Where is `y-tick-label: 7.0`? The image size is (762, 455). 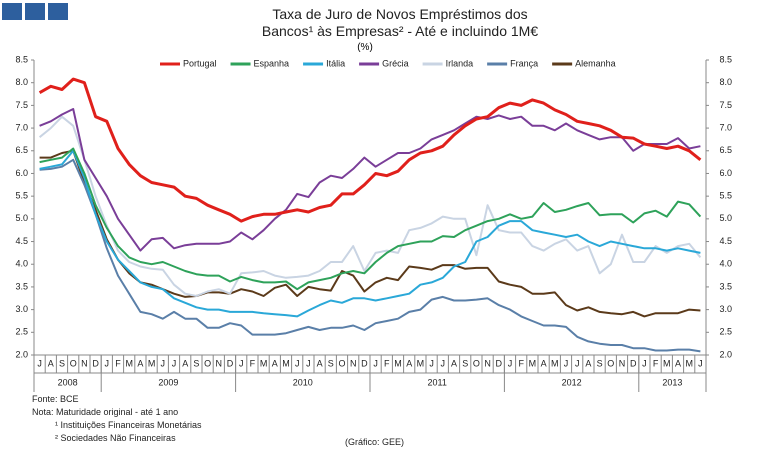
y-tick-label: 7.0 is located at coordinates (21, 127).